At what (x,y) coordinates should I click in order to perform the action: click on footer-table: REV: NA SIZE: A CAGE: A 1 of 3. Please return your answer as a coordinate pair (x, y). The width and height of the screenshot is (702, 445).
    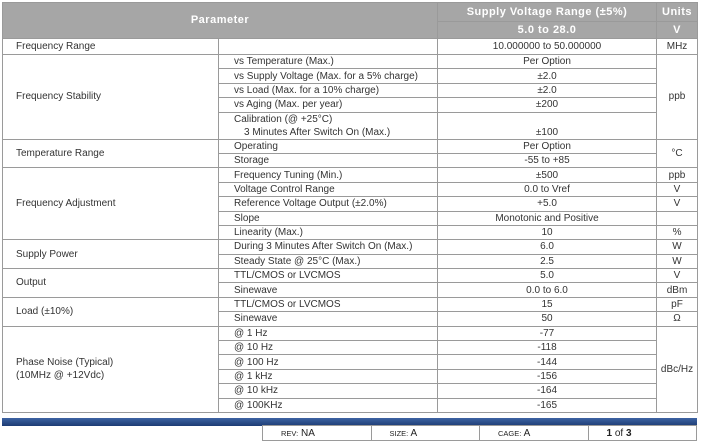
    Looking at the image, I should click on (479, 433).